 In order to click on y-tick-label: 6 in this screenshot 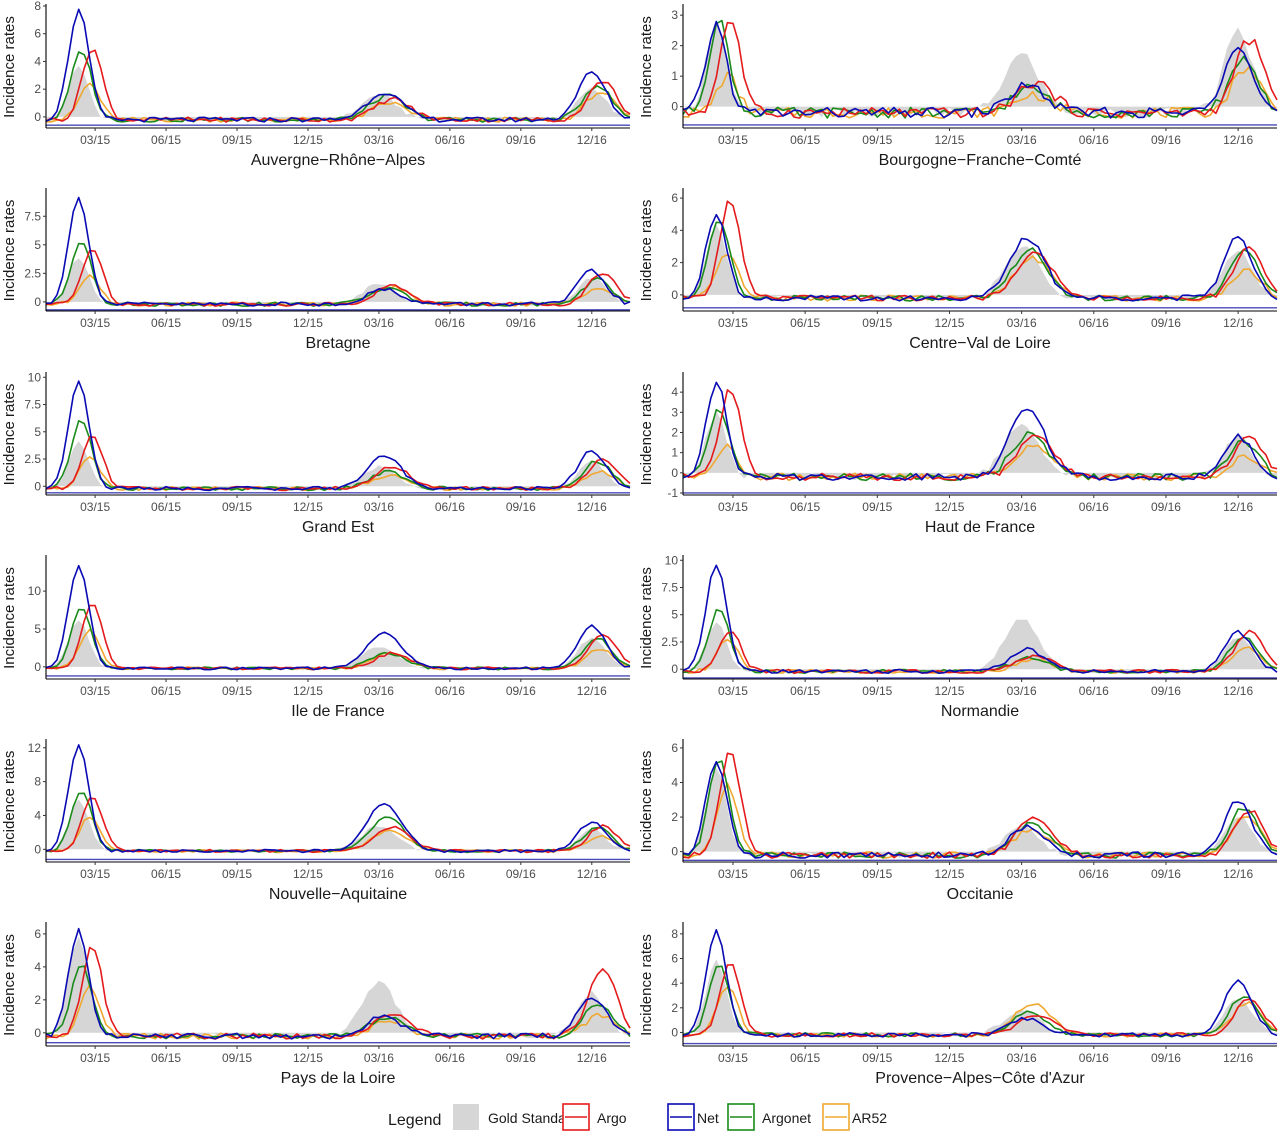, I will do `click(674, 959)`.